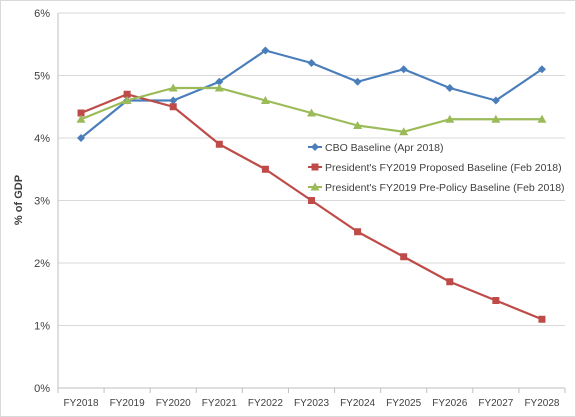 Image resolution: width=576 pixels, height=417 pixels. I want to click on x-tick-label-fy2027: FY2027, so click(495, 403).